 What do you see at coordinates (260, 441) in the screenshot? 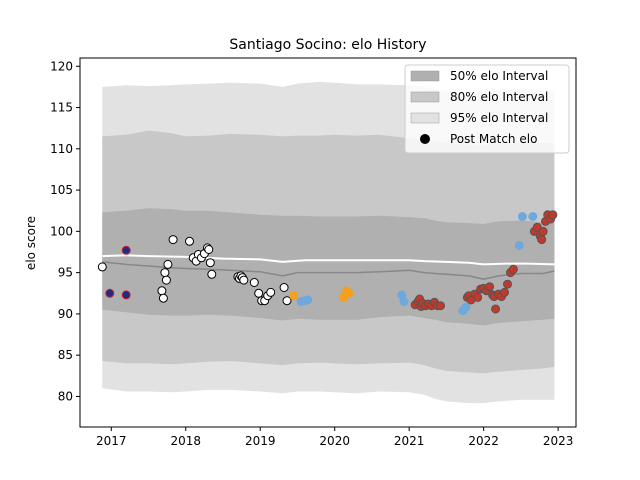
I see `x-tick-label: 2019` at bounding box center [260, 441].